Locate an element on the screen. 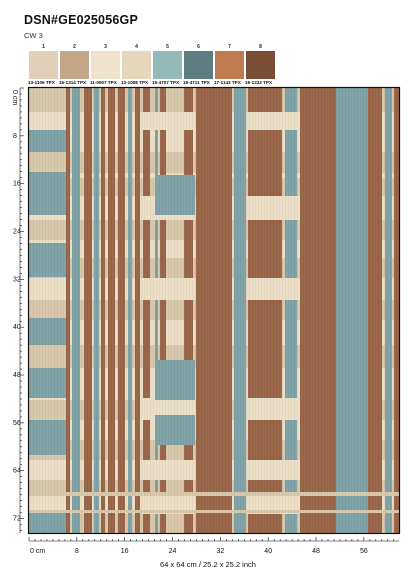 Image resolution: width=416 pixels, height=575 pixels. swatch-pantone-code: 15-4707 TPX is located at coordinates (166, 82).